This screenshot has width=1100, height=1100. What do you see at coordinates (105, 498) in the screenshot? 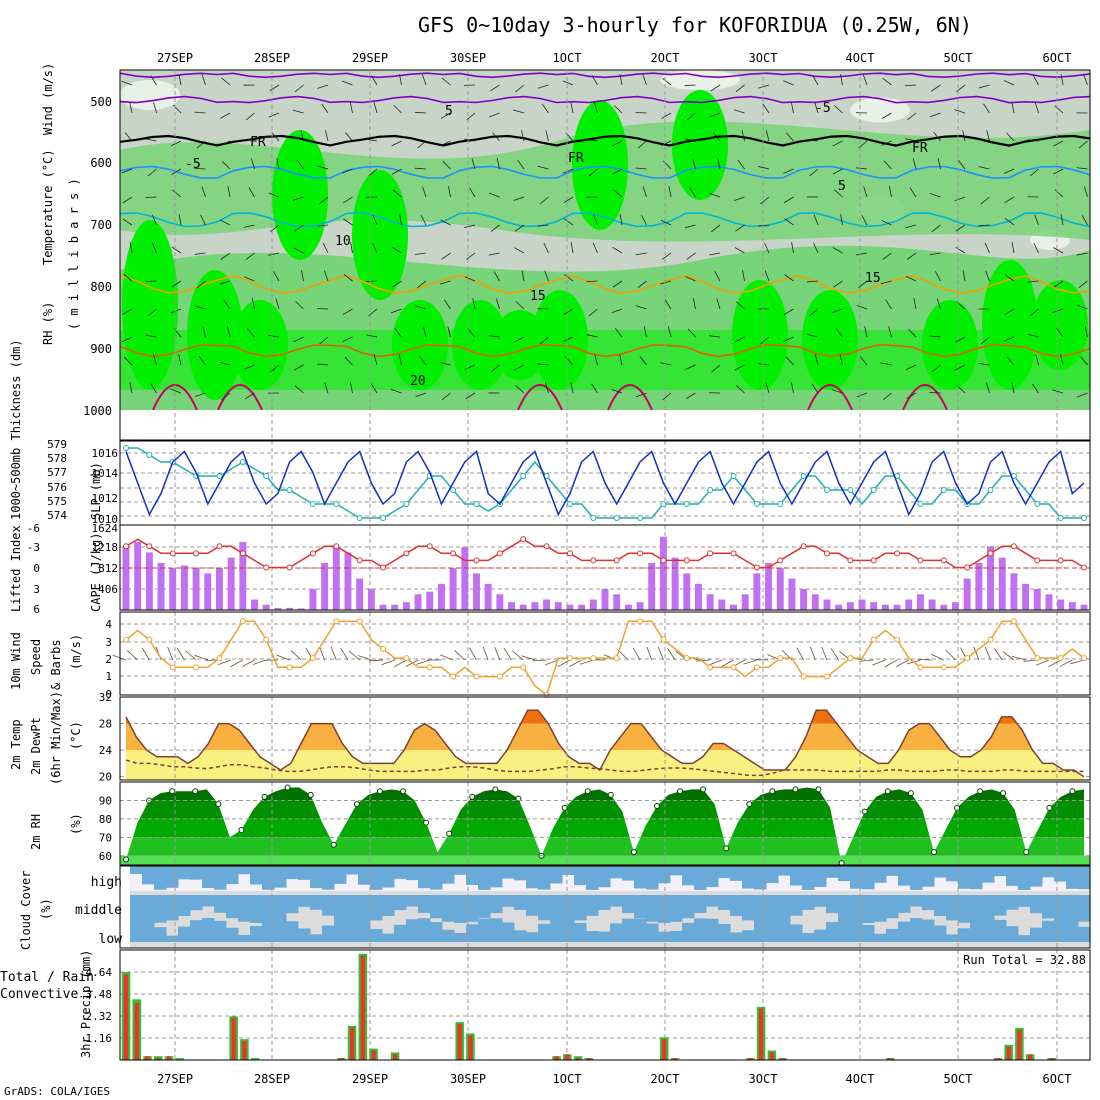
I see `slp-tick: 1012` at bounding box center [105, 498].